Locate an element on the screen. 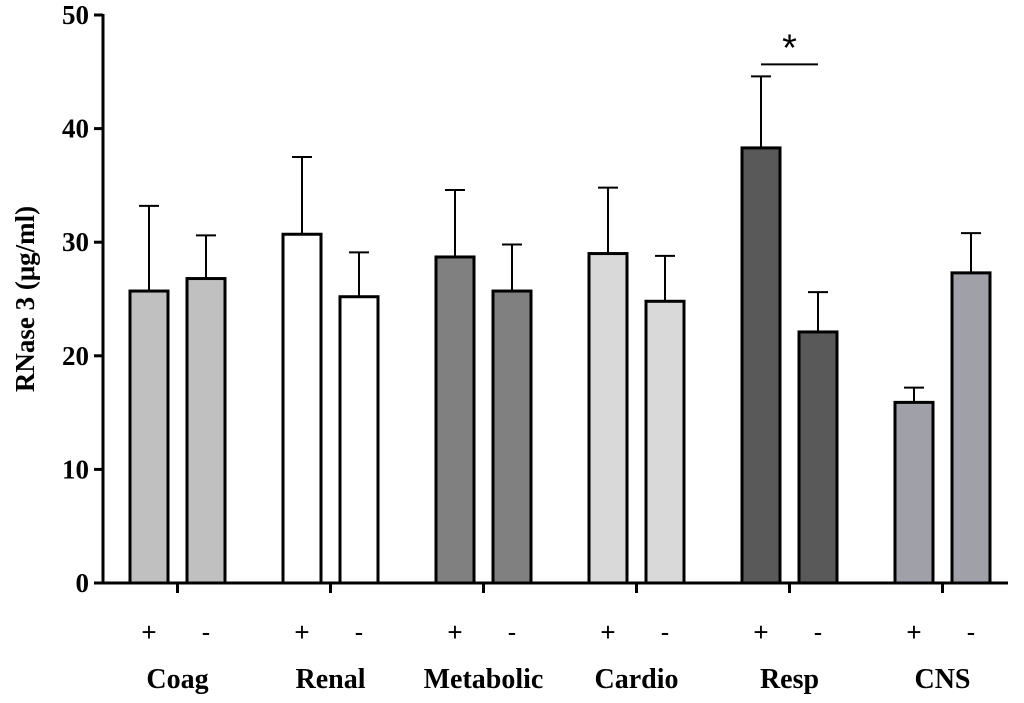 This screenshot has width=1024, height=703. y-tick-label: 30 is located at coordinates (75, 242).